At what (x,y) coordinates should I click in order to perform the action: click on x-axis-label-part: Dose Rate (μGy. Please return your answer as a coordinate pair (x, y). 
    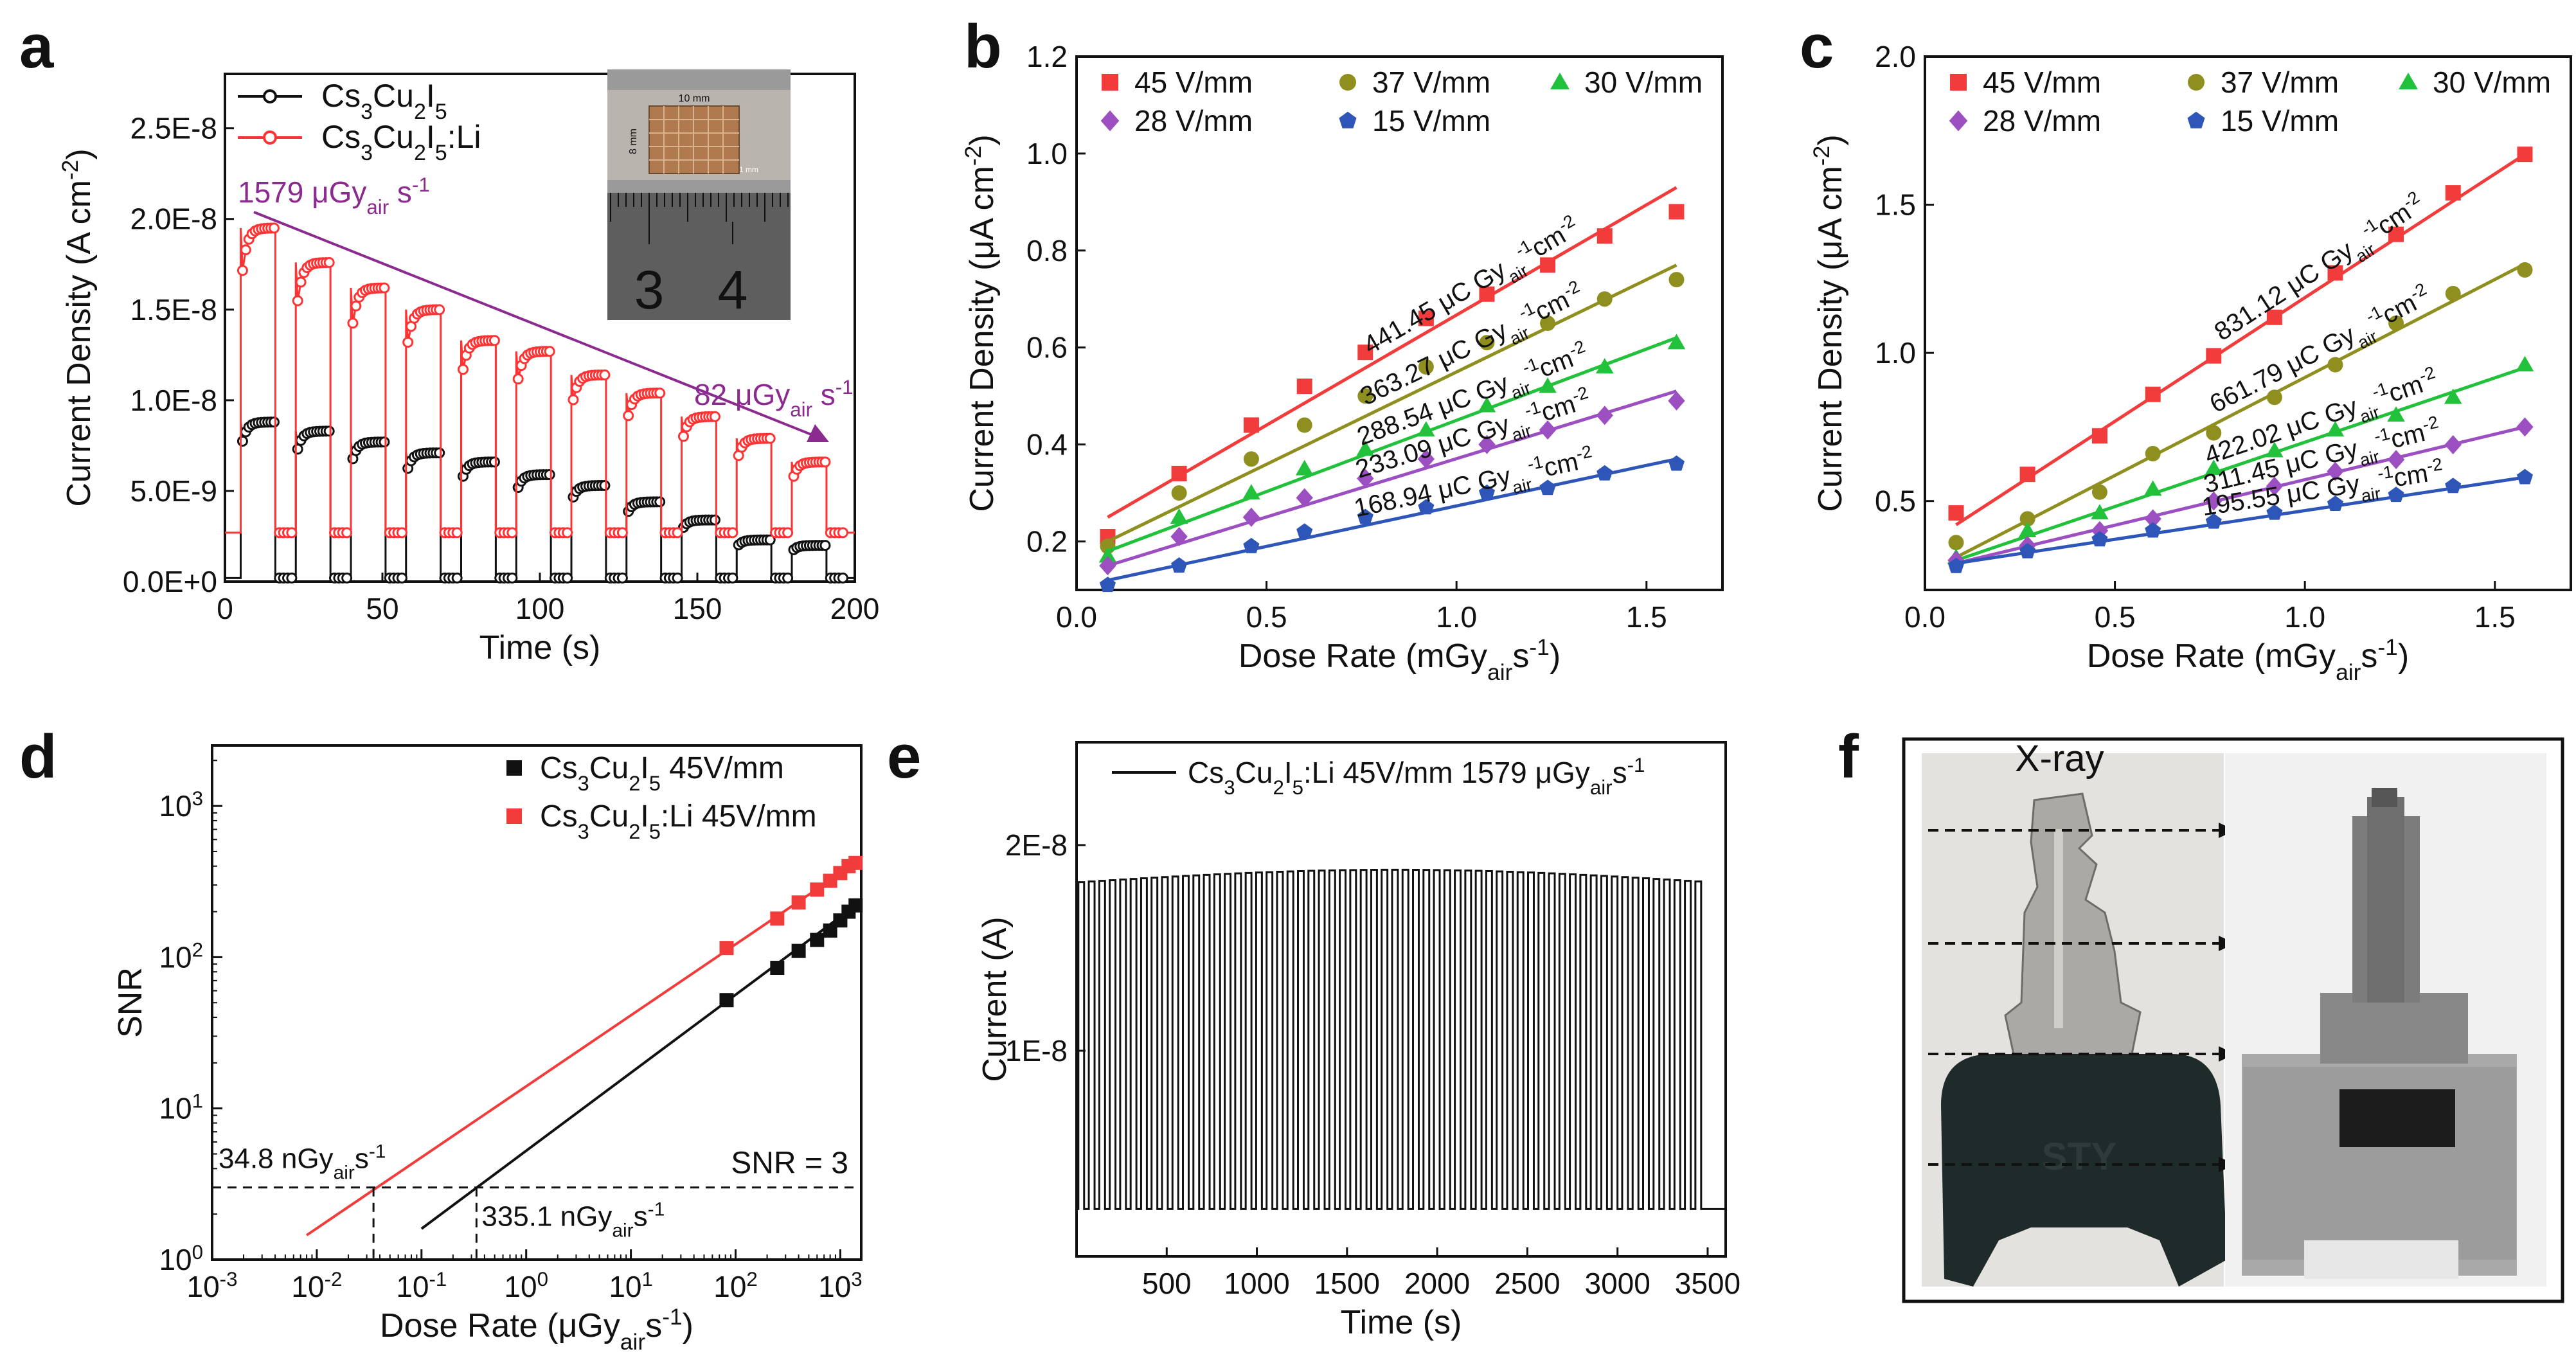
    Looking at the image, I should click on (500, 1325).